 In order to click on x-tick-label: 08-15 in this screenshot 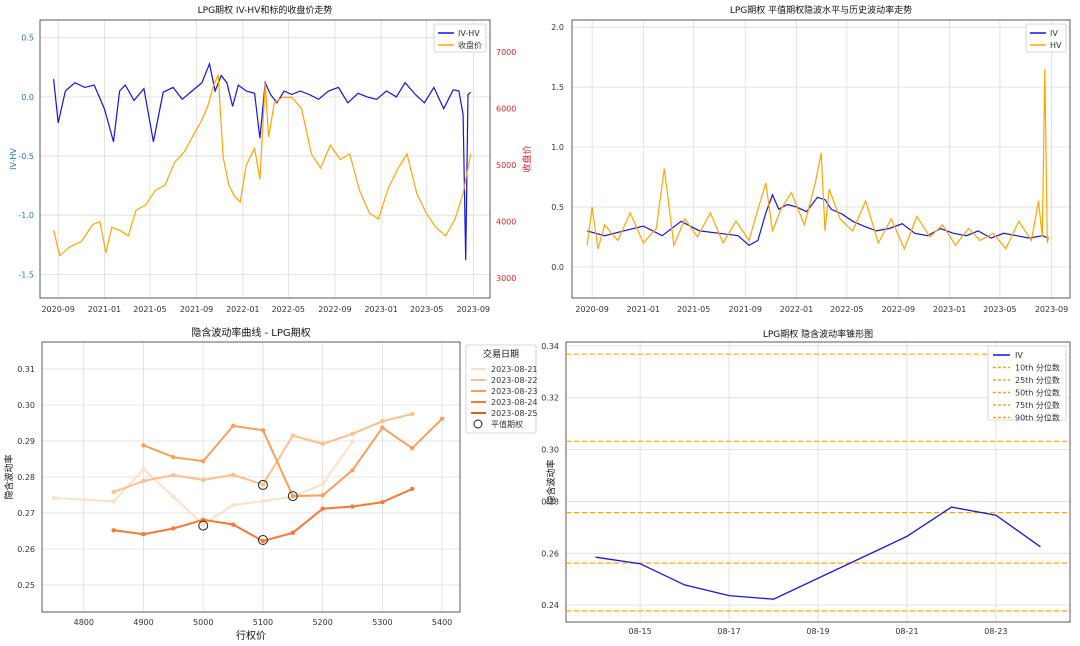, I will do `click(639, 631)`.